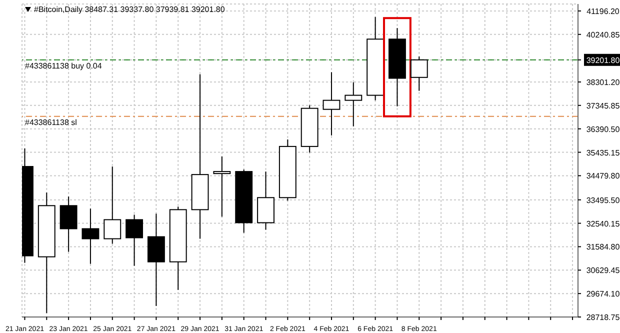 The width and height of the screenshot is (620, 333). Describe the element at coordinates (51, 123) in the screenshot. I see `ref-line-label: #433861138 sl` at that location.